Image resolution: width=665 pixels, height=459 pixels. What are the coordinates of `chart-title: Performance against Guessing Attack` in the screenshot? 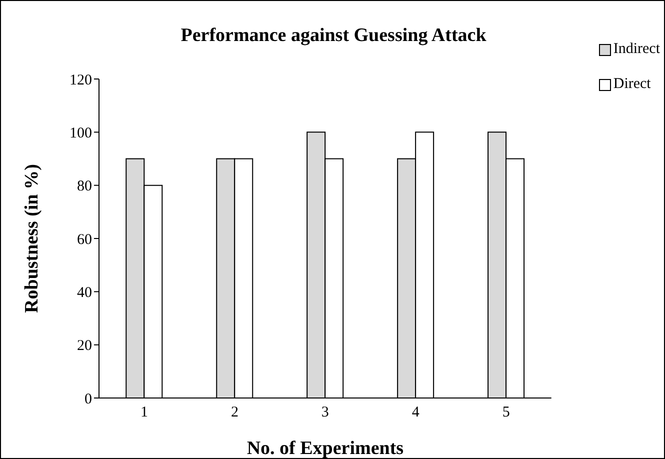 It's located at (333, 35).